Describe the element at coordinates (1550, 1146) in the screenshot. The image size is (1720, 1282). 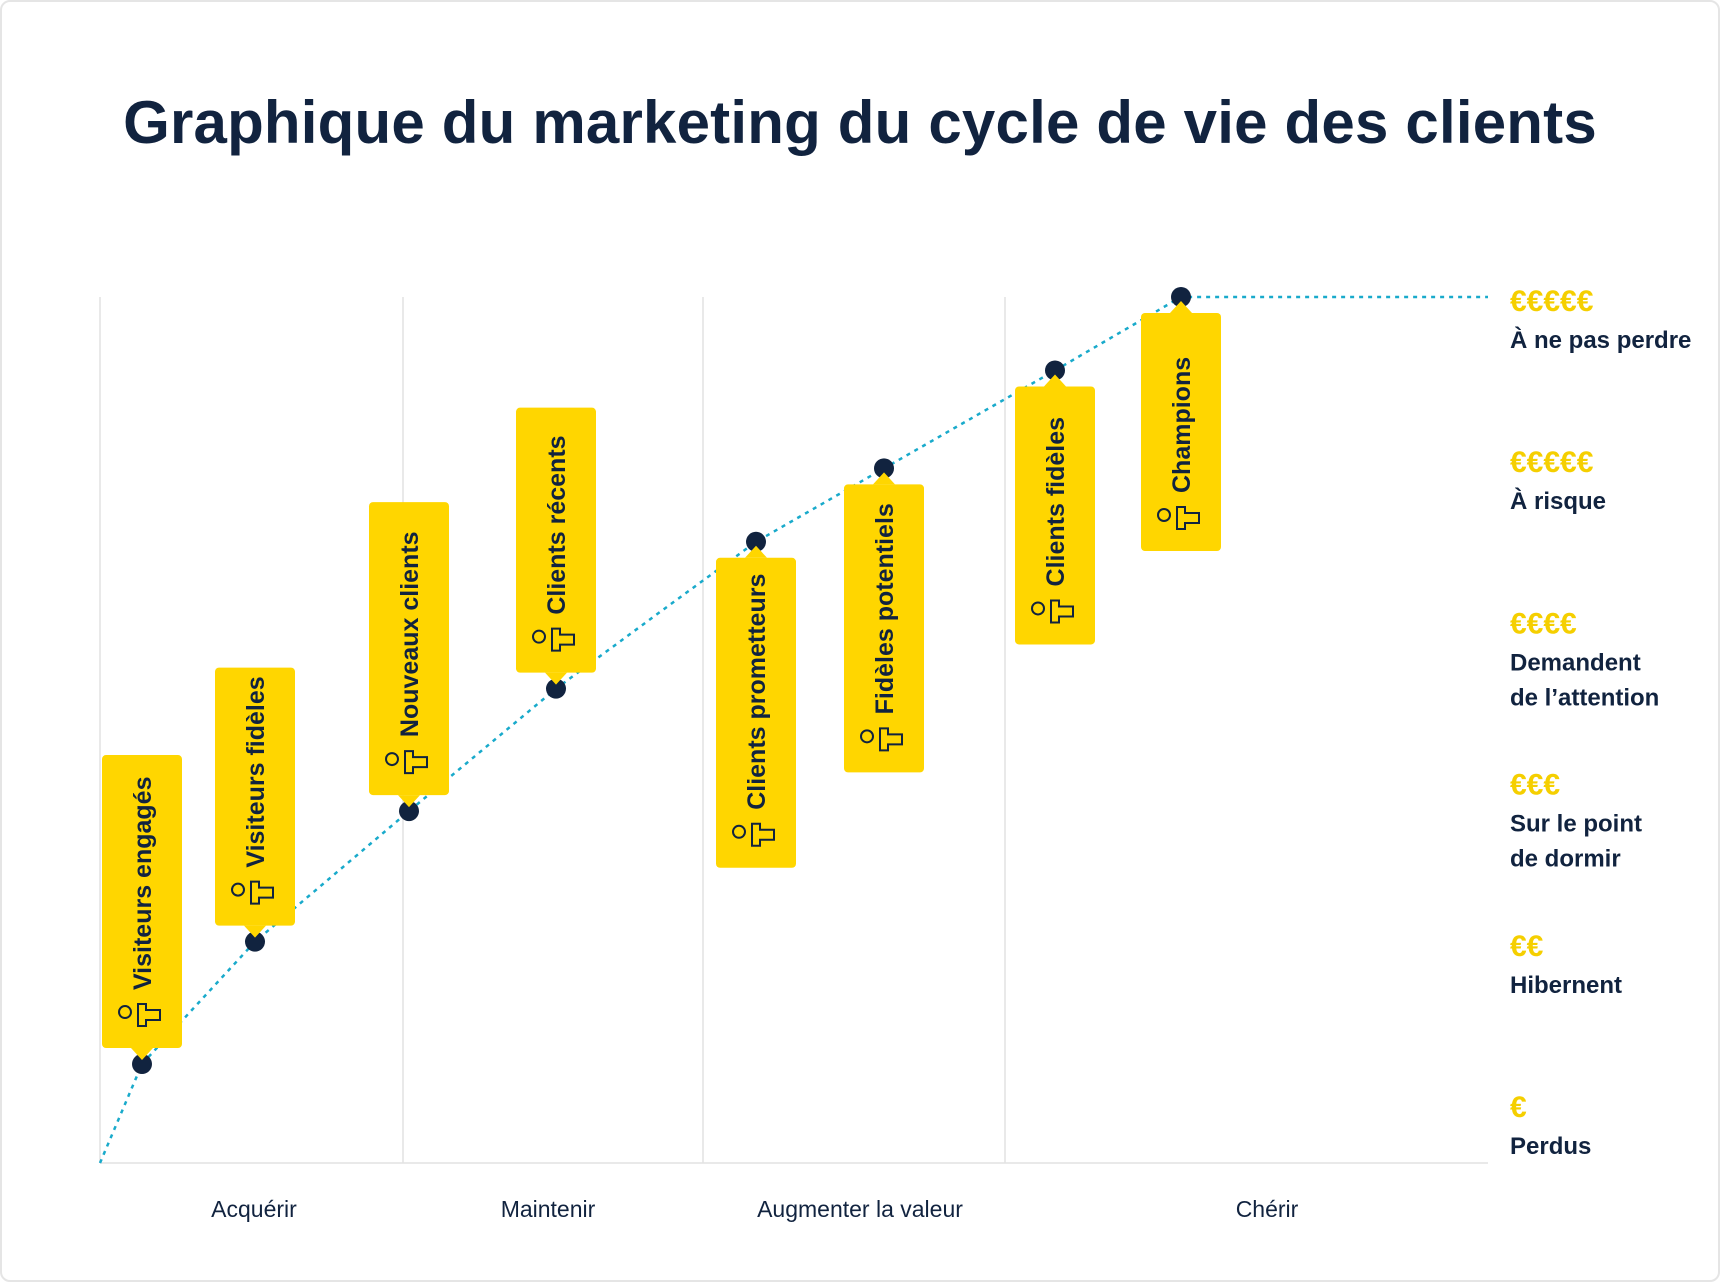
I see `level-label: Perdus` at that location.